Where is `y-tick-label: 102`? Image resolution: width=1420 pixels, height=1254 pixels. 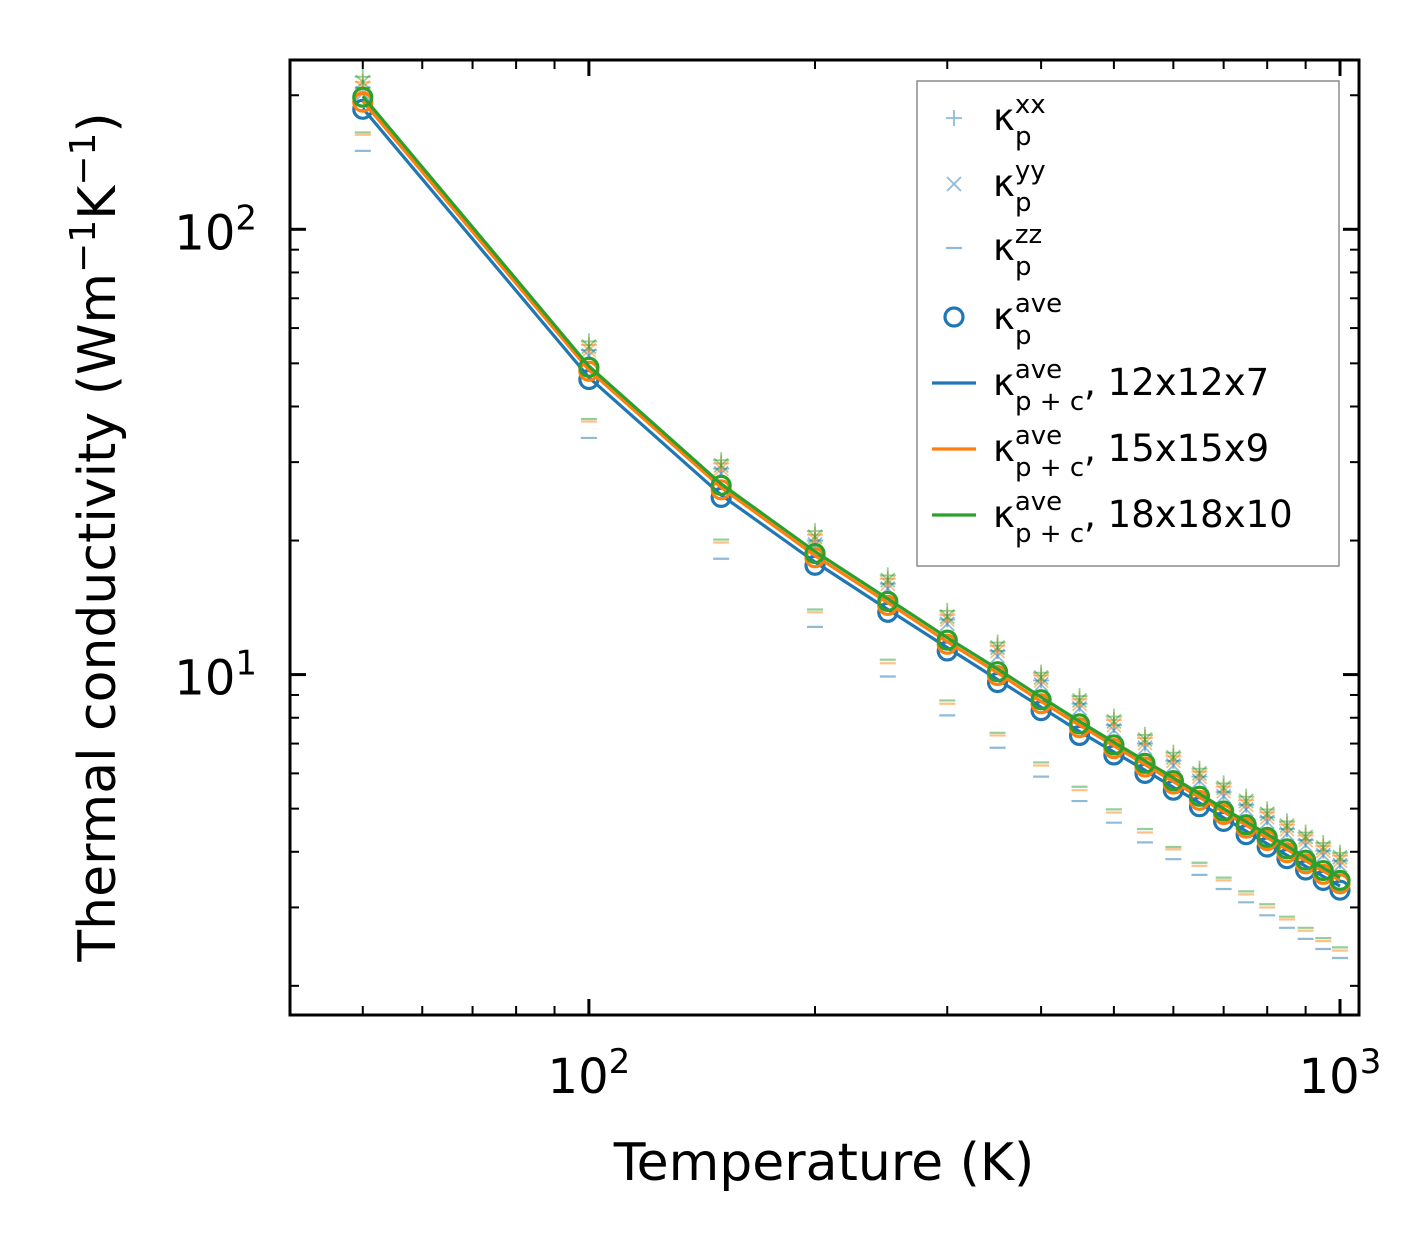 y-tick-label: 102 is located at coordinates (215, 229).